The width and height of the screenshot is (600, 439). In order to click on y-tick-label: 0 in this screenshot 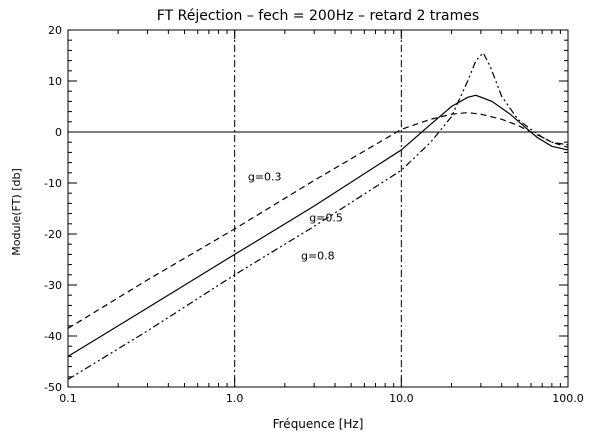, I will do `click(58, 132)`.